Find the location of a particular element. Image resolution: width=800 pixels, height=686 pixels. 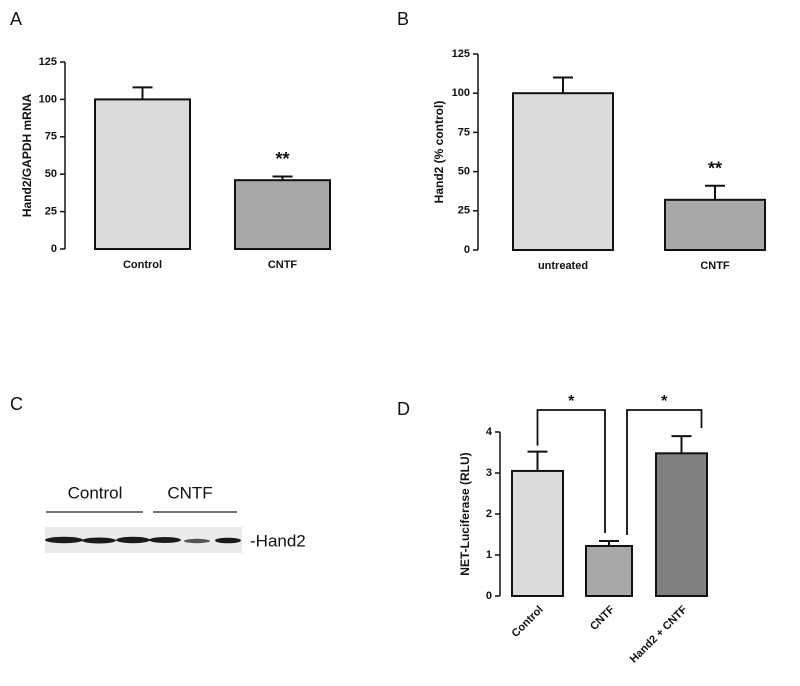

x-tick-label: Hand2 + CNTF is located at coordinates (659, 634).